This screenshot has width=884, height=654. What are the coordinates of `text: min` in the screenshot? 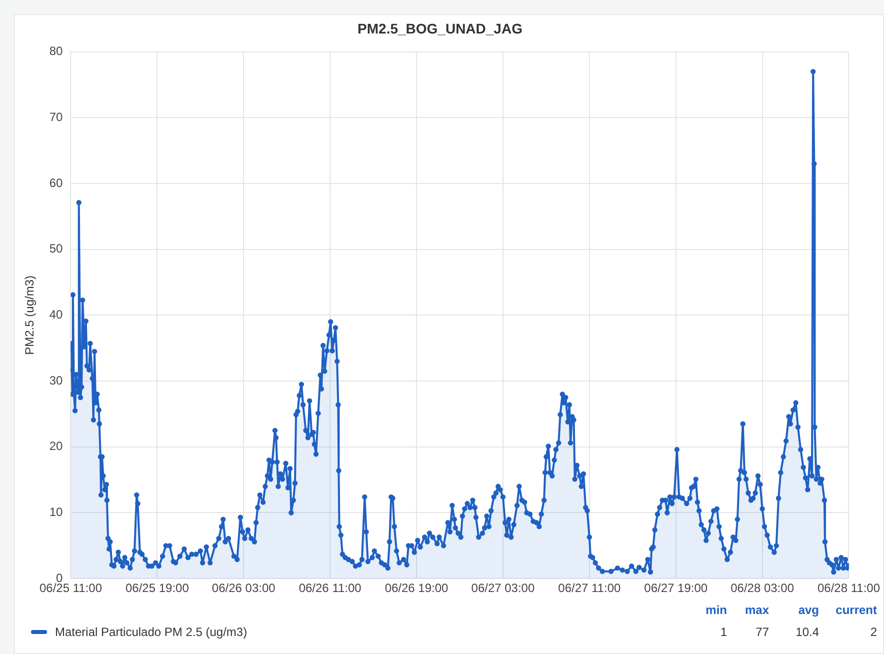 It's located at (715, 610).